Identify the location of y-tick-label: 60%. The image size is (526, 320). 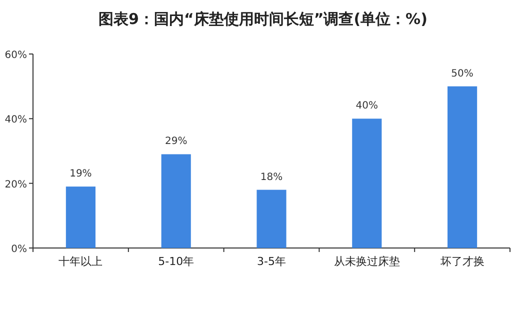
(15, 55).